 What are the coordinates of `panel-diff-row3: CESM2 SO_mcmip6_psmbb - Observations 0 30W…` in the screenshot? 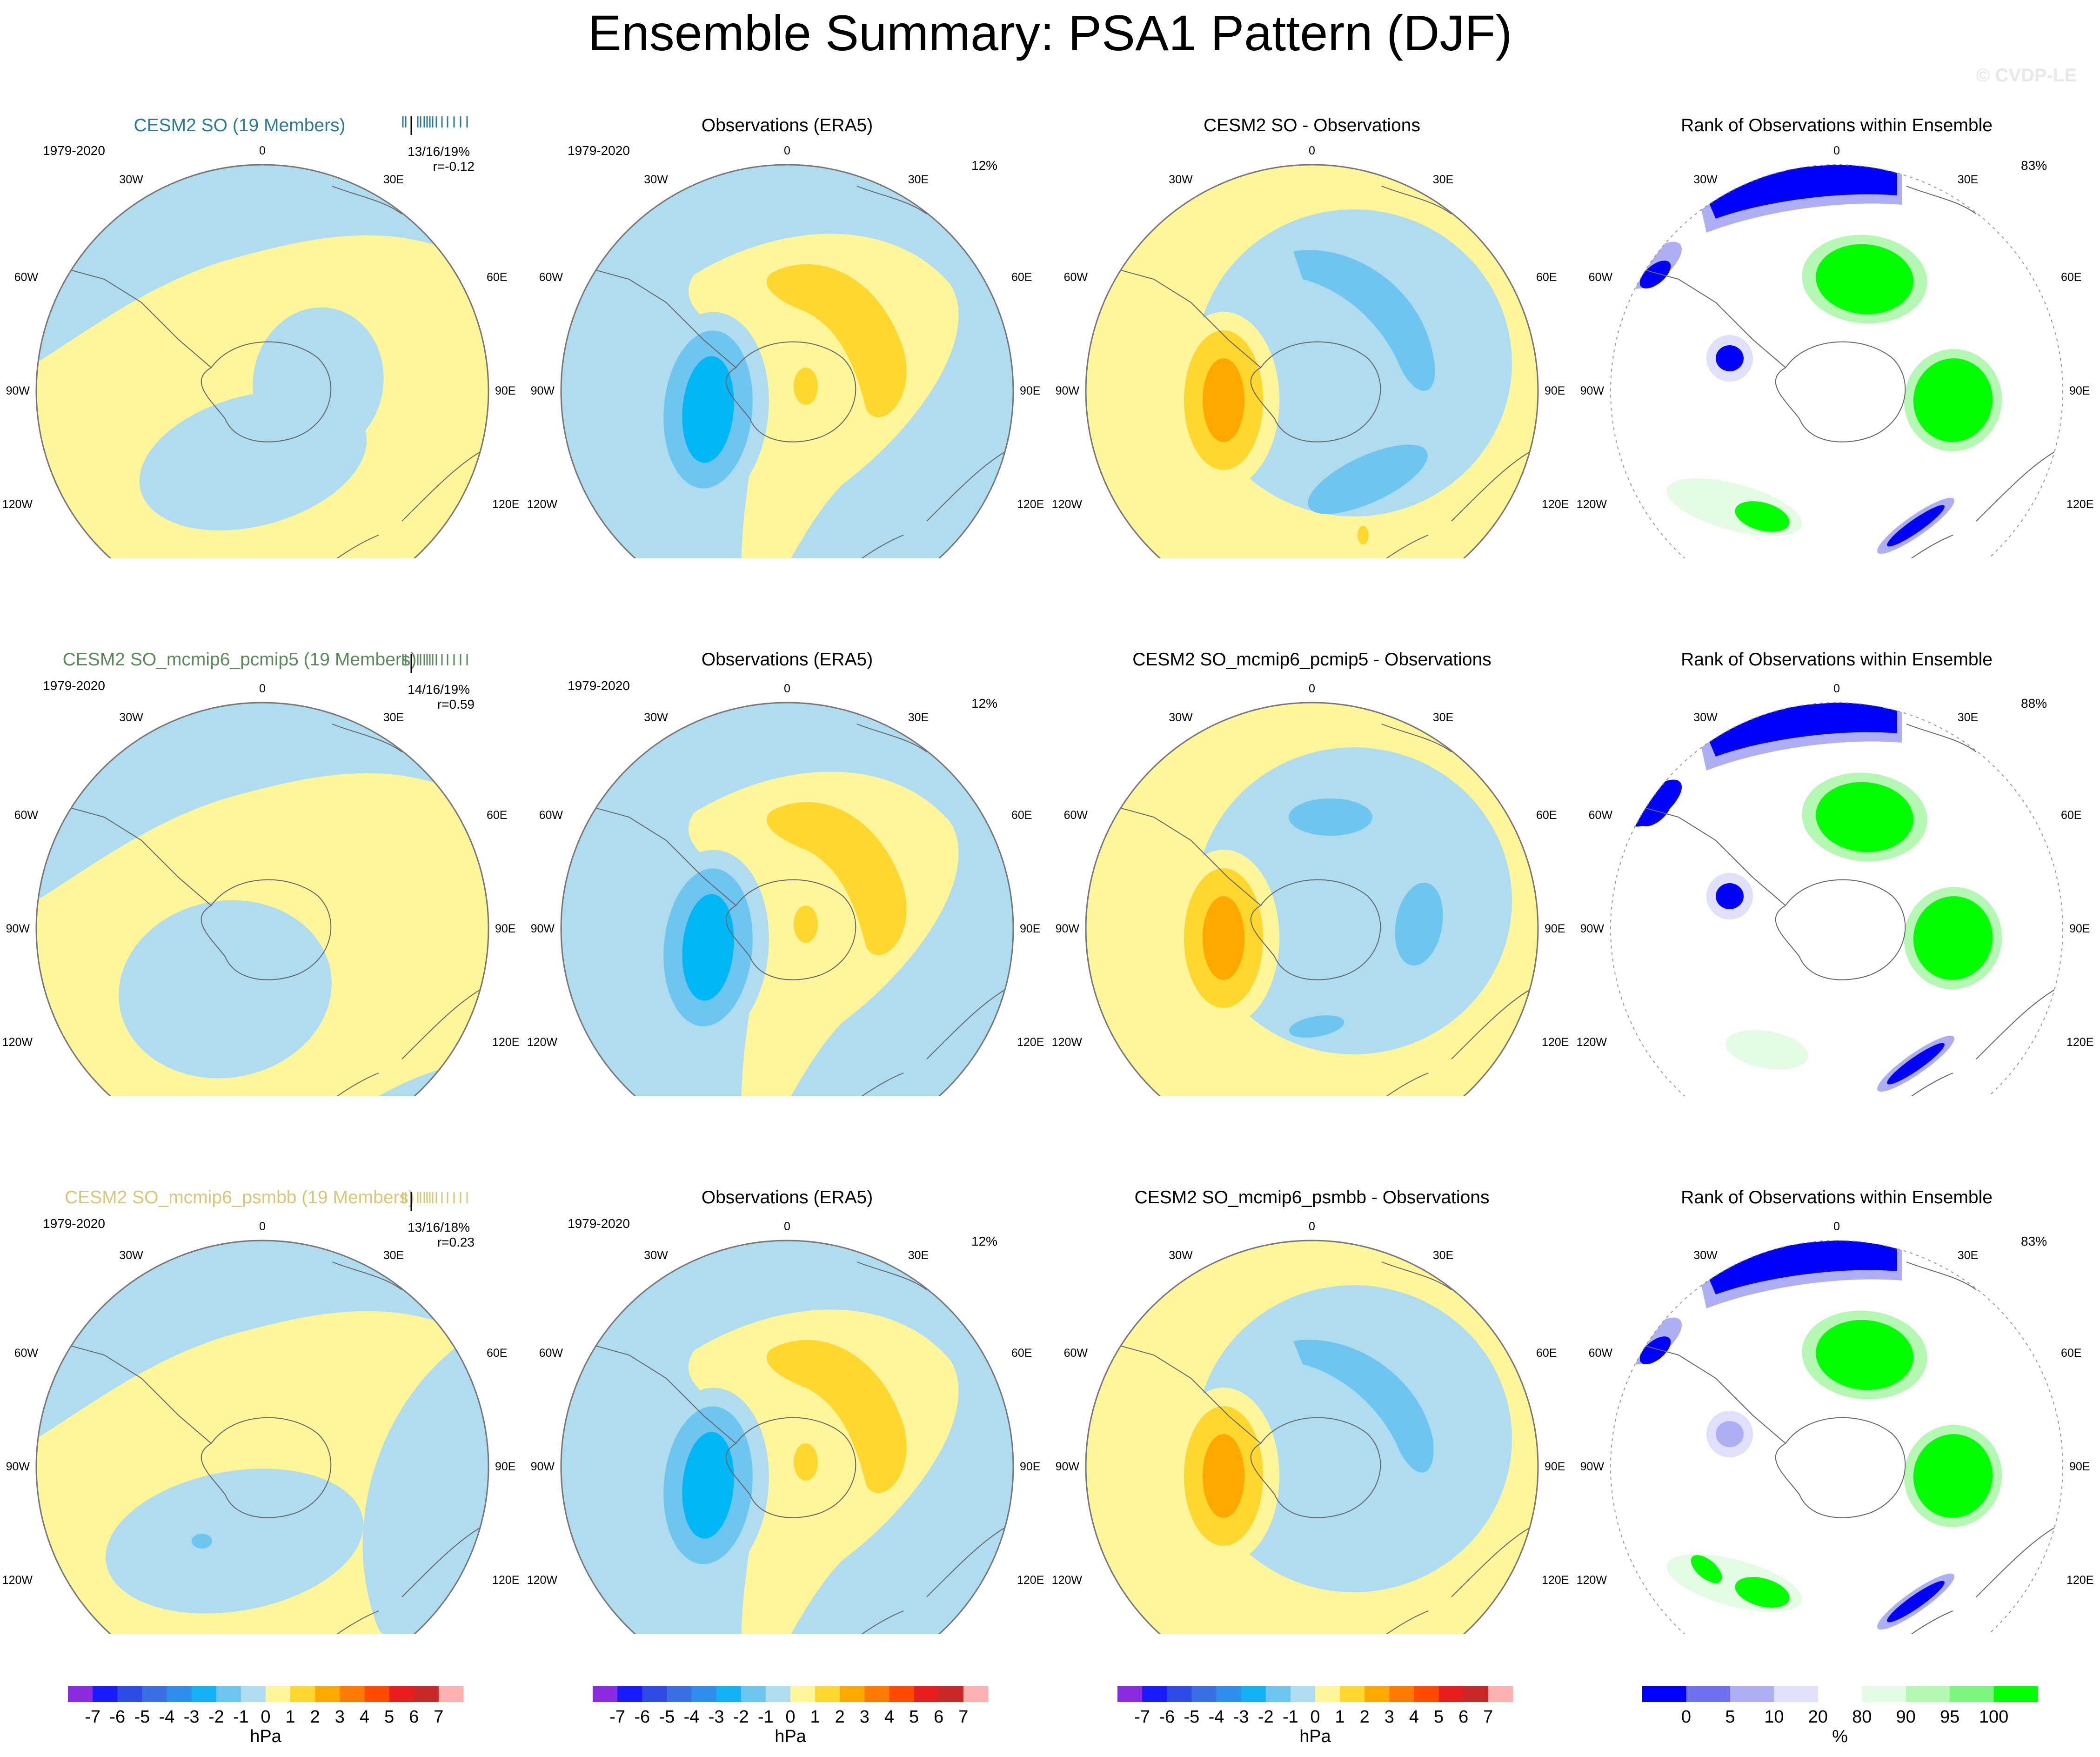 It's located at (1312, 1364).